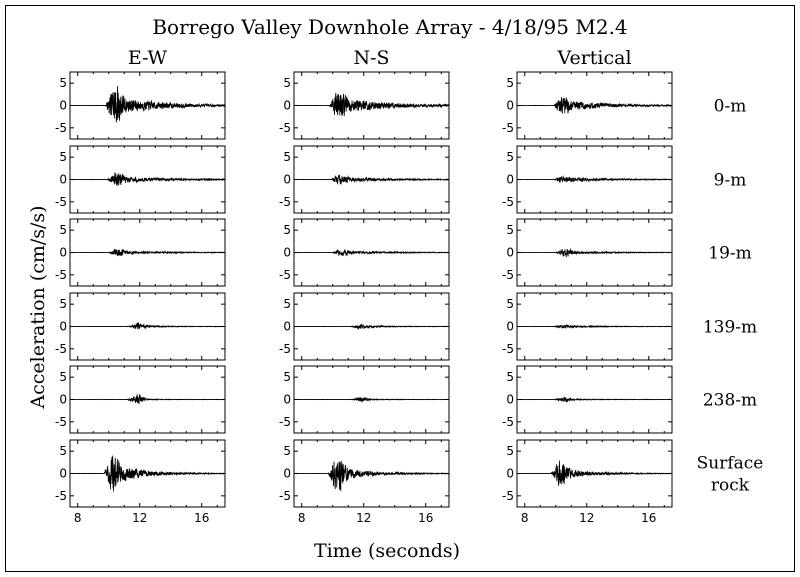 Image resolution: width=800 pixels, height=577 pixels. I want to click on row-label: 0-m, so click(730, 107).